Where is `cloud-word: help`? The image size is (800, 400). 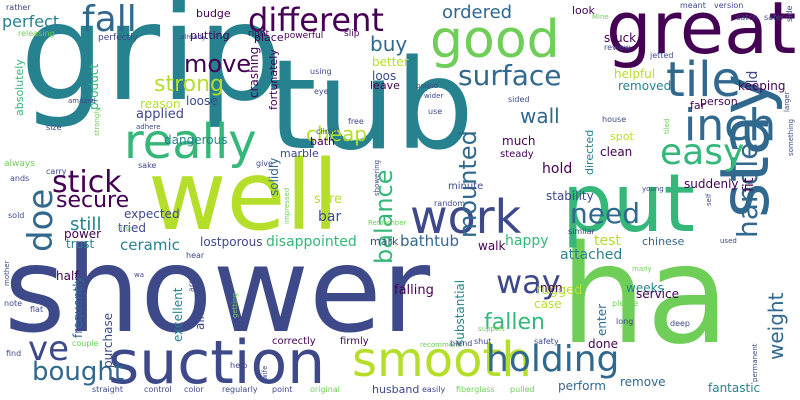
cloud-word: help is located at coordinates (239, 365).